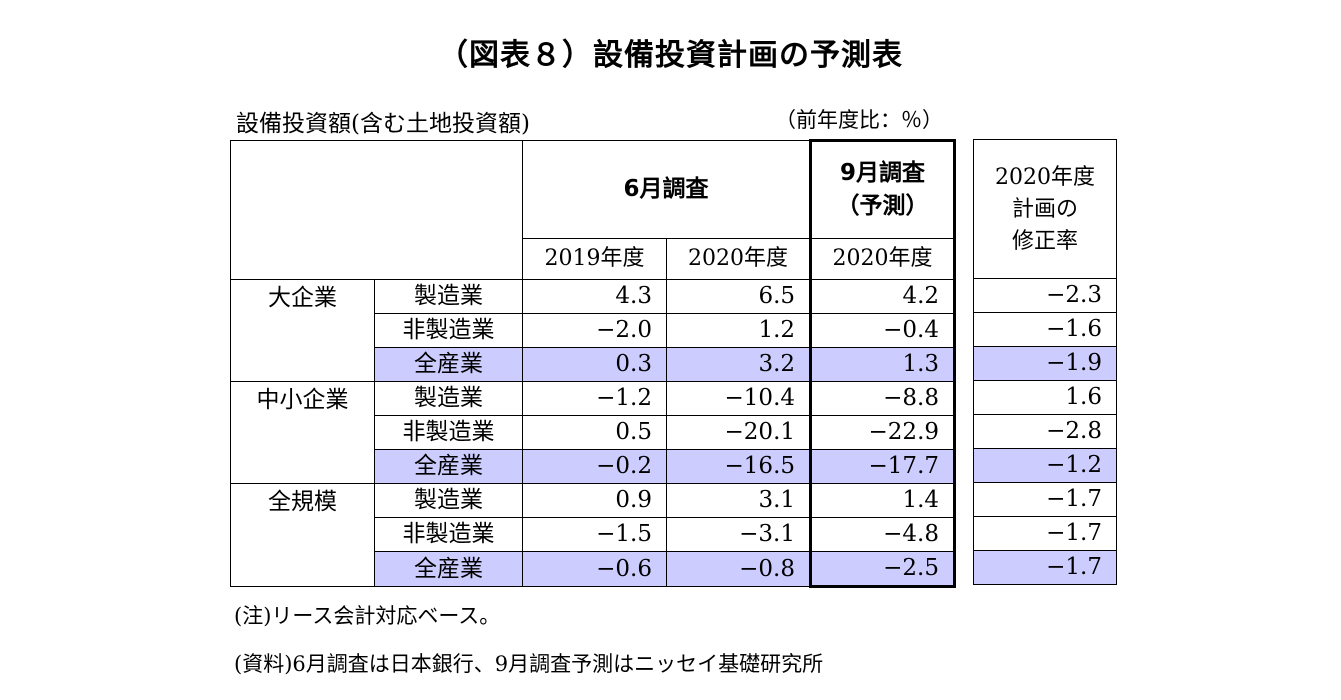  I want to click on revision-header: 2020年度 計画の 修正率, so click(1045, 209).